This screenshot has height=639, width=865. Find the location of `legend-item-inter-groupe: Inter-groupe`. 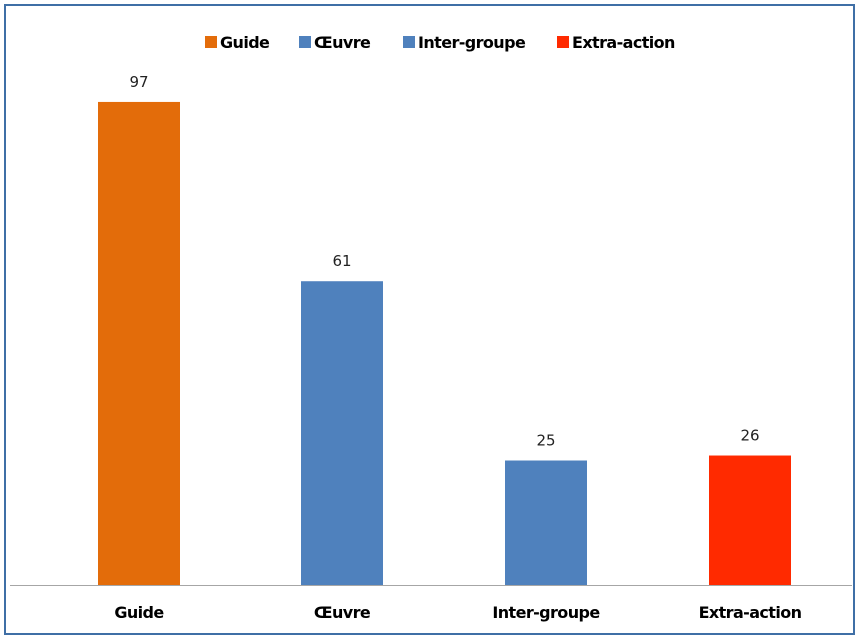

legend-item-inter-groupe: Inter-groupe is located at coordinates (465, 42).